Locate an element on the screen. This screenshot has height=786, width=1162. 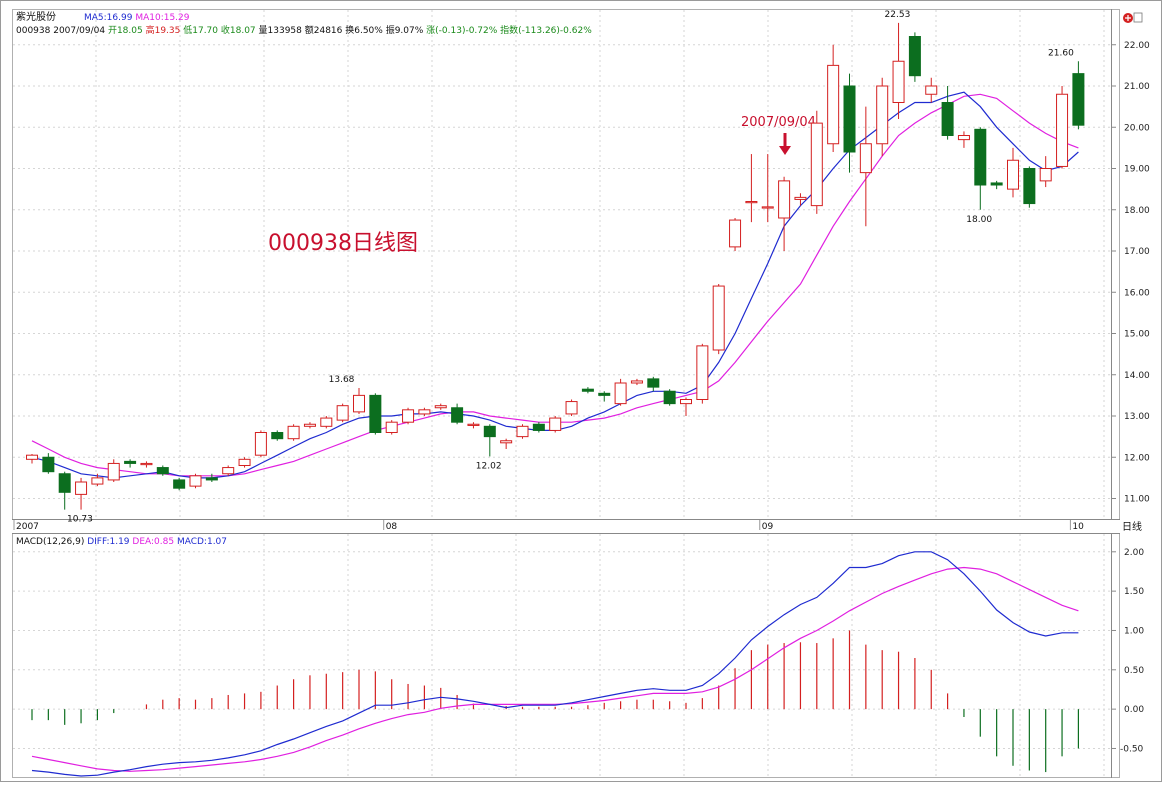
legend-item: DEA:0.85 is located at coordinates (152, 542).